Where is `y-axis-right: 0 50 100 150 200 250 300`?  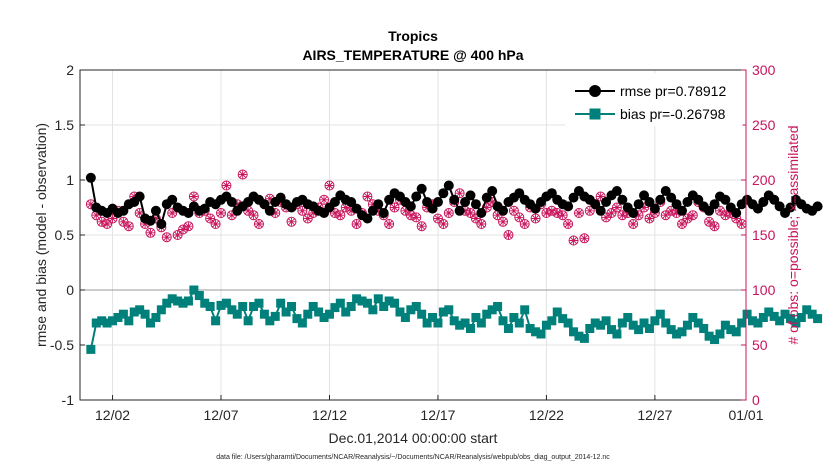 y-axis-right: 0 50 100 150 200 250 300 is located at coordinates (758, 235).